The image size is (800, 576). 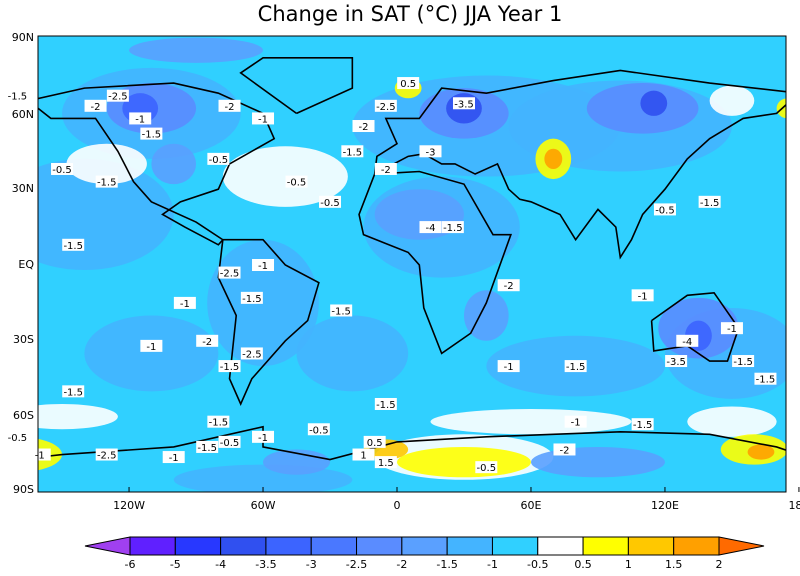 What do you see at coordinates (375, 443) in the screenshot?
I see `contour-label: 0.5` at bounding box center [375, 443].